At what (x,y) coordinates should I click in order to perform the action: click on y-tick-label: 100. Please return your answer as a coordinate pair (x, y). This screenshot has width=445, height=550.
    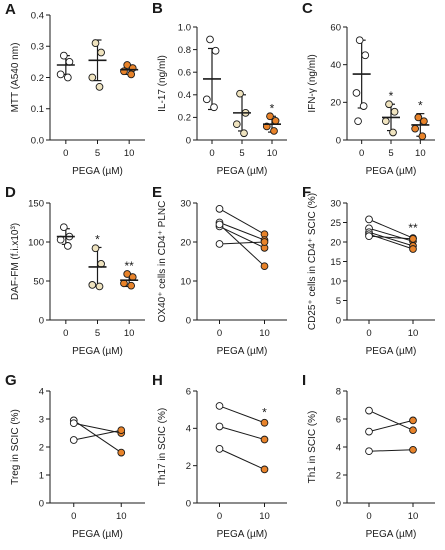
    Looking at the image, I should click on (36, 242).